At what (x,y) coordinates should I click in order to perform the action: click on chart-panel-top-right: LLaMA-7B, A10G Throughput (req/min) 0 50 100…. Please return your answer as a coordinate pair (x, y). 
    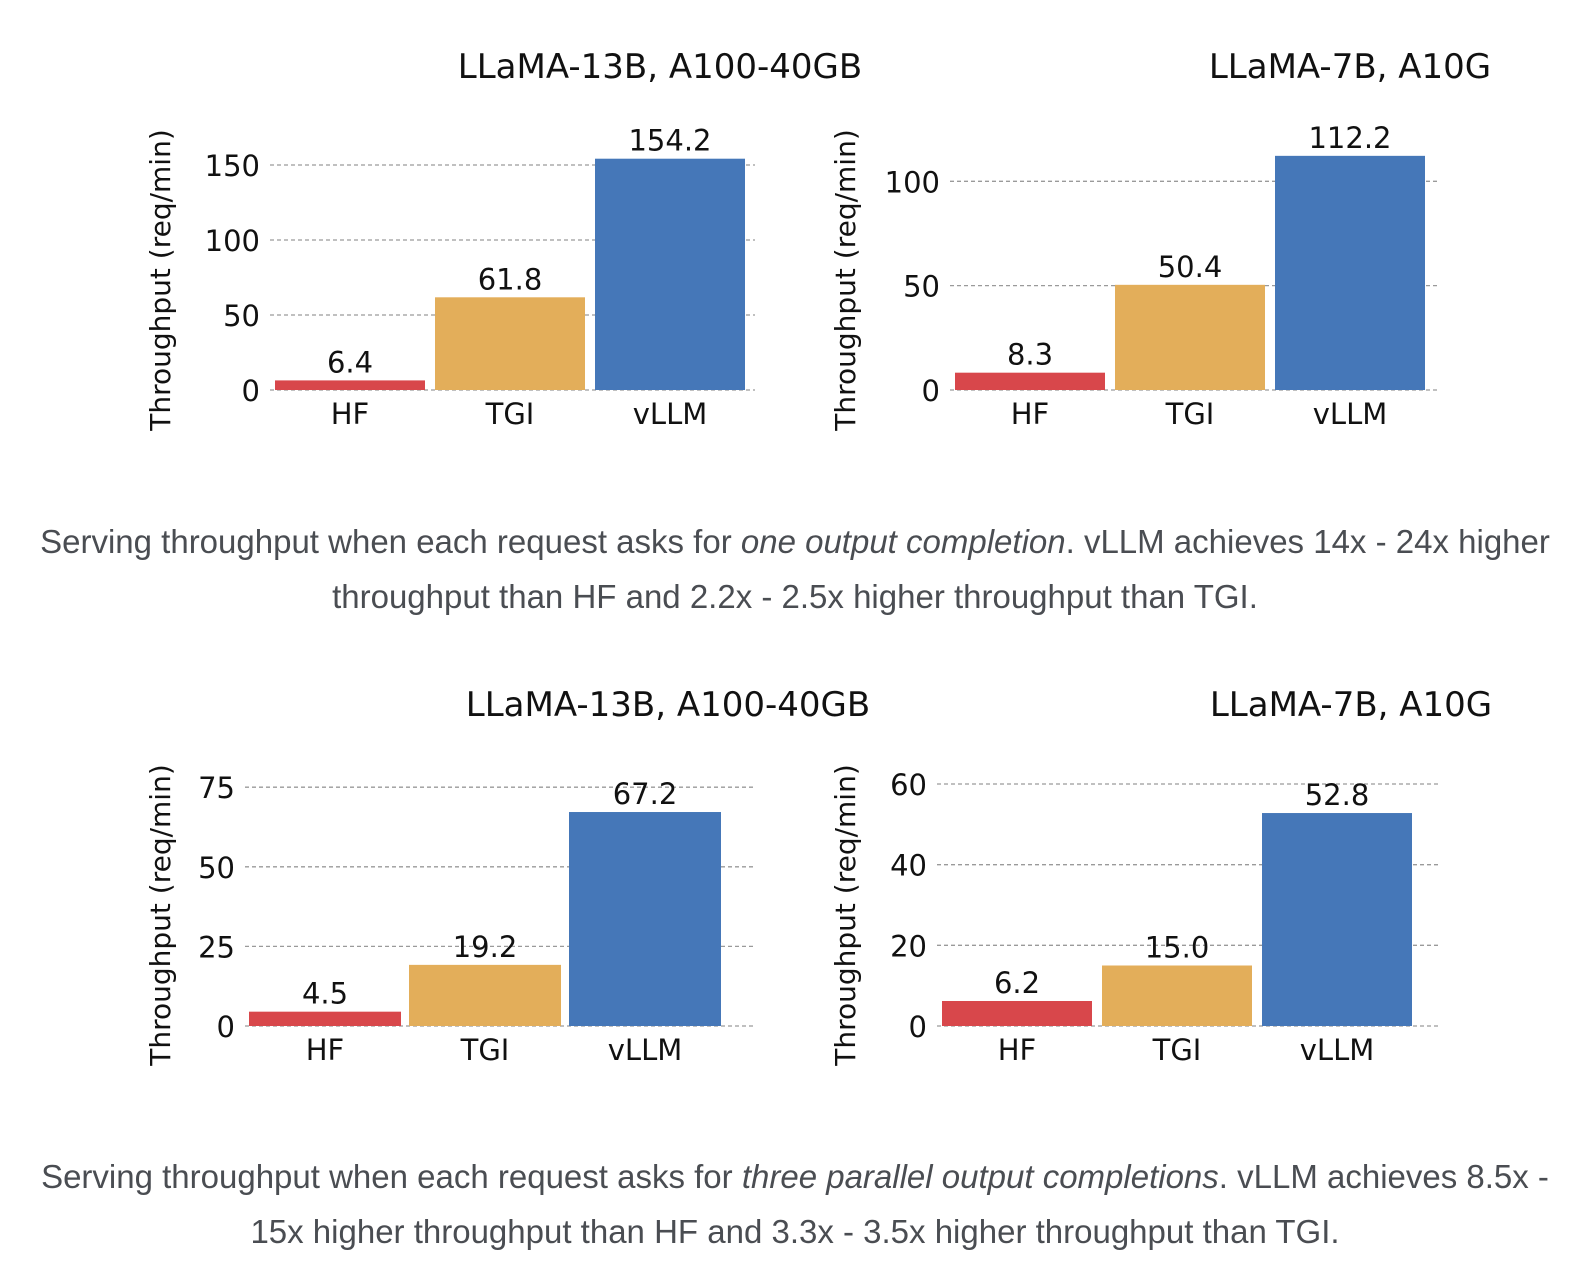
    Looking at the image, I should click on (1158, 240).